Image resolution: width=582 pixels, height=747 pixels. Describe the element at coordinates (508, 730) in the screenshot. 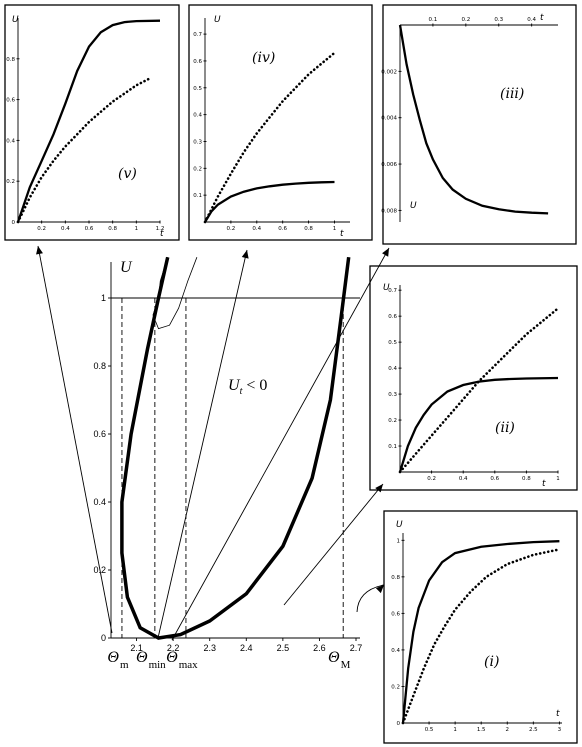

I see `x-tick-label: 2` at that location.